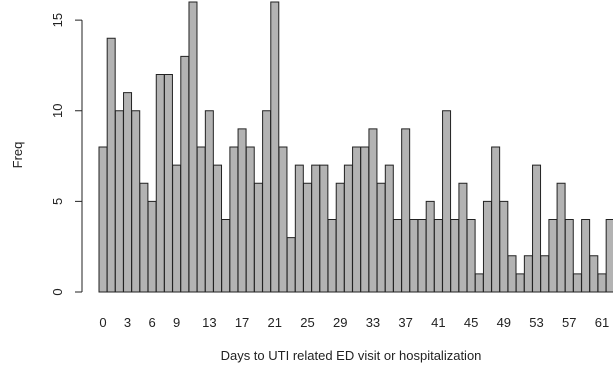 The height and width of the screenshot is (367, 613). What do you see at coordinates (242, 322) in the screenshot?
I see `x-tick-label: 17` at bounding box center [242, 322].